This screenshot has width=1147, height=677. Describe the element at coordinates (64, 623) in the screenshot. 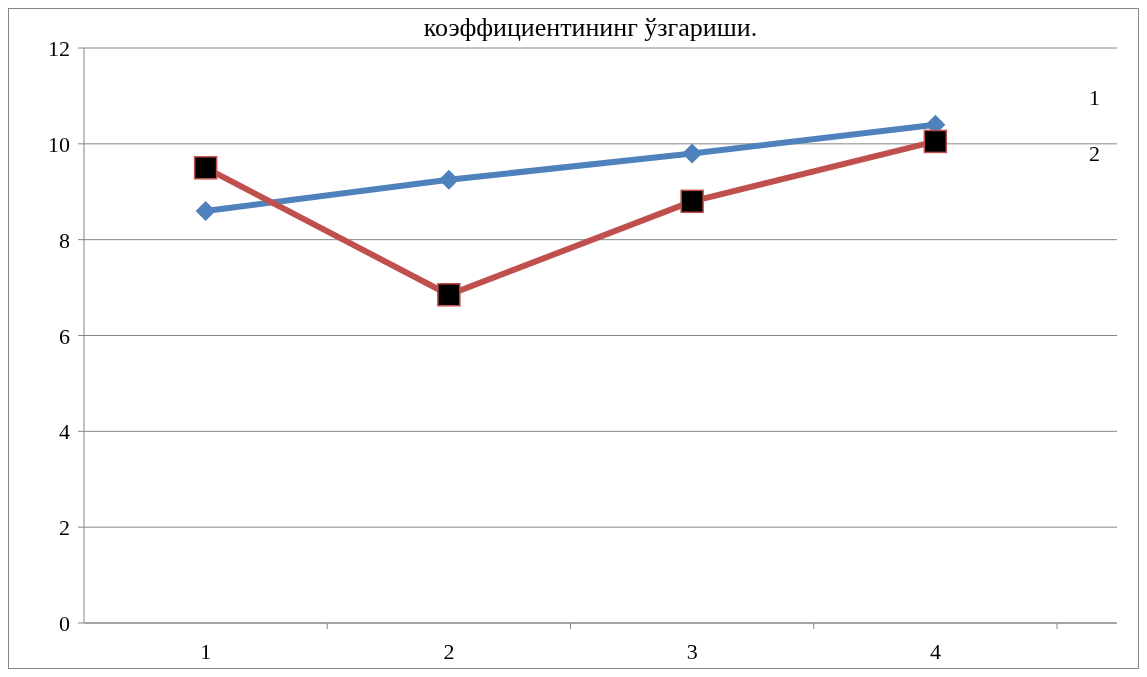

I see `y-tick-label: 0` at that location.